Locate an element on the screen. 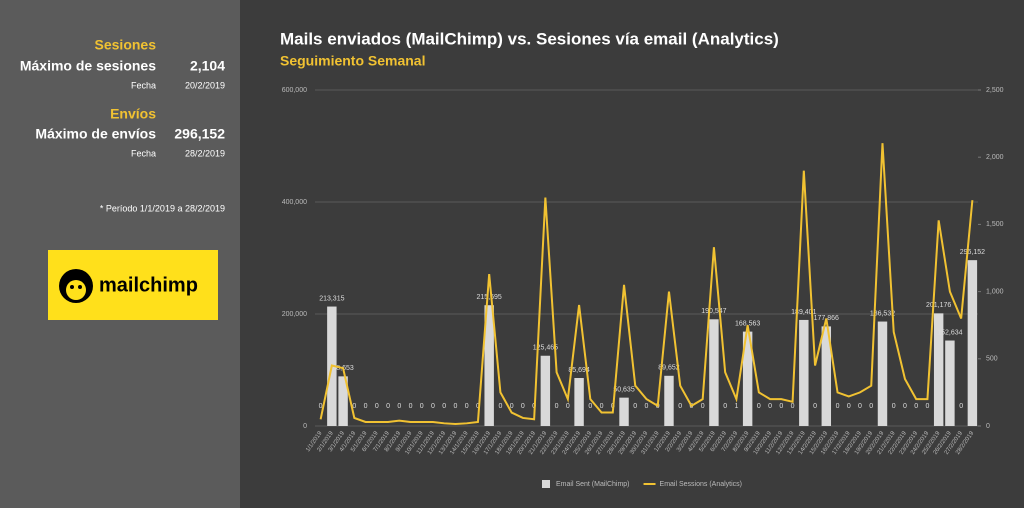  logo-icon is located at coordinates (76, 286).